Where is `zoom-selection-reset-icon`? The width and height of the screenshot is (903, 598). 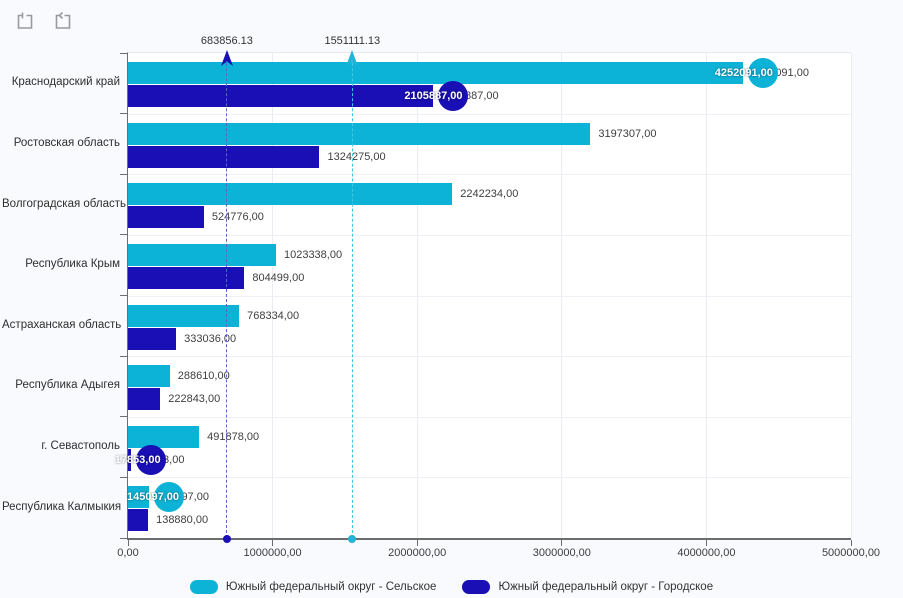 zoom-selection-reset-icon is located at coordinates (25, 21).